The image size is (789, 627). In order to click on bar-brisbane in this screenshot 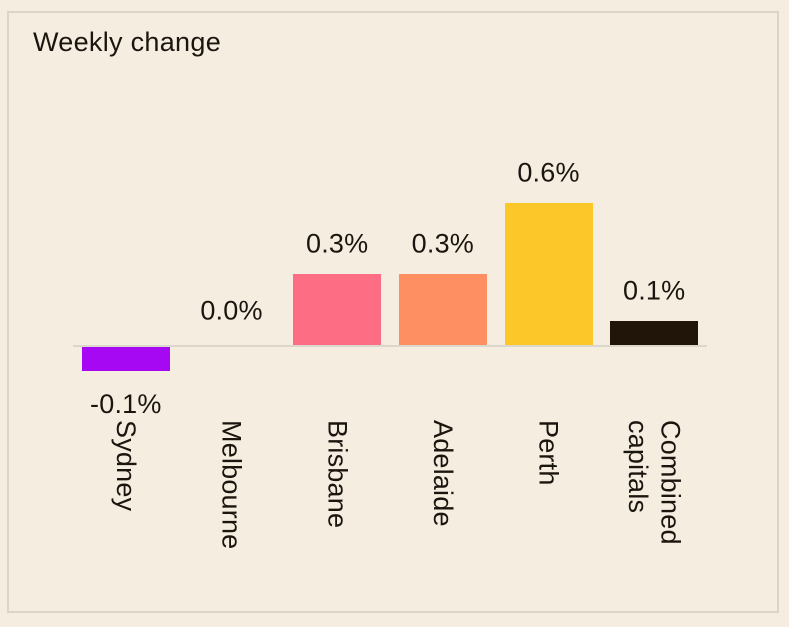, I will do `click(337, 309)`.